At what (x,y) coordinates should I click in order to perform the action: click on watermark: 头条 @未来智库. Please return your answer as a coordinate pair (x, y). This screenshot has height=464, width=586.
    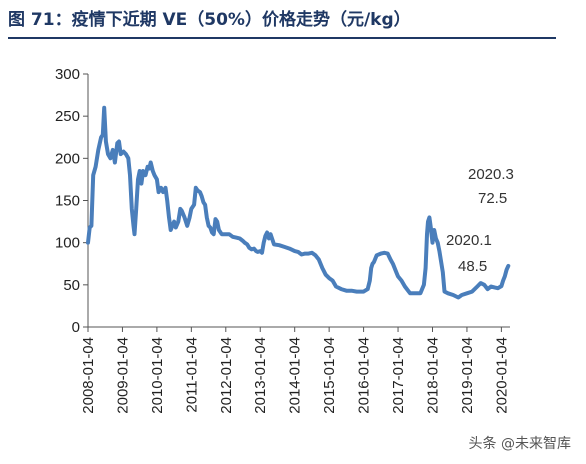
    Looking at the image, I should click on (519, 443).